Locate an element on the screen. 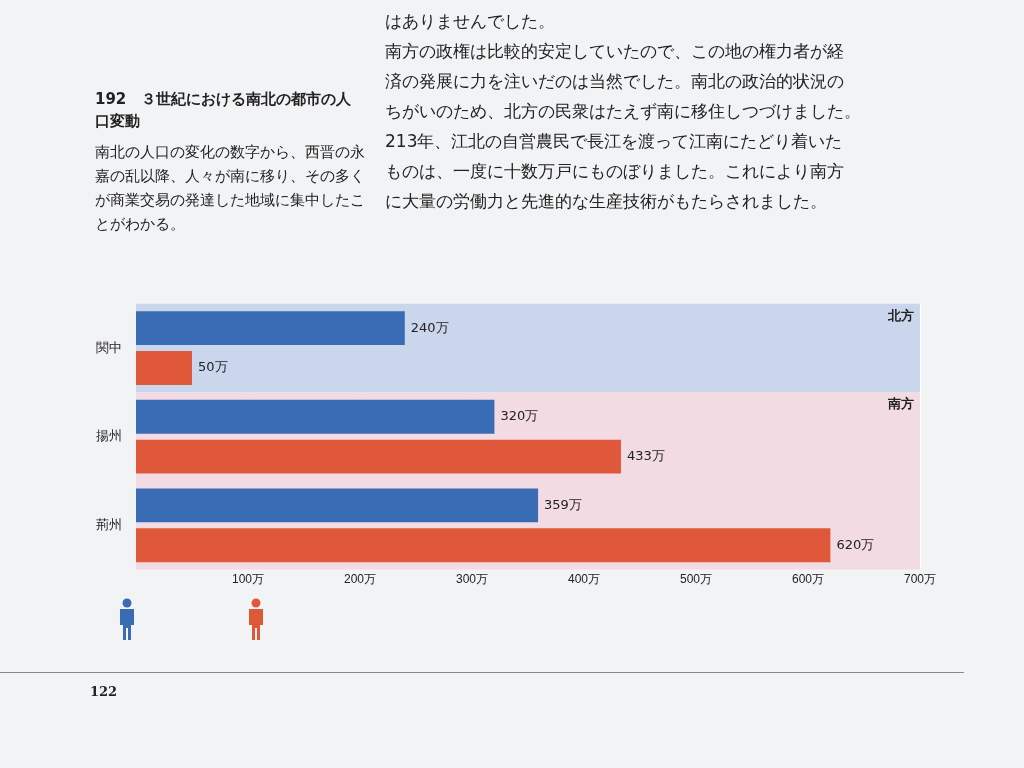 The image size is (1024, 768). x-tick-label: 600万 is located at coordinates (808, 579).